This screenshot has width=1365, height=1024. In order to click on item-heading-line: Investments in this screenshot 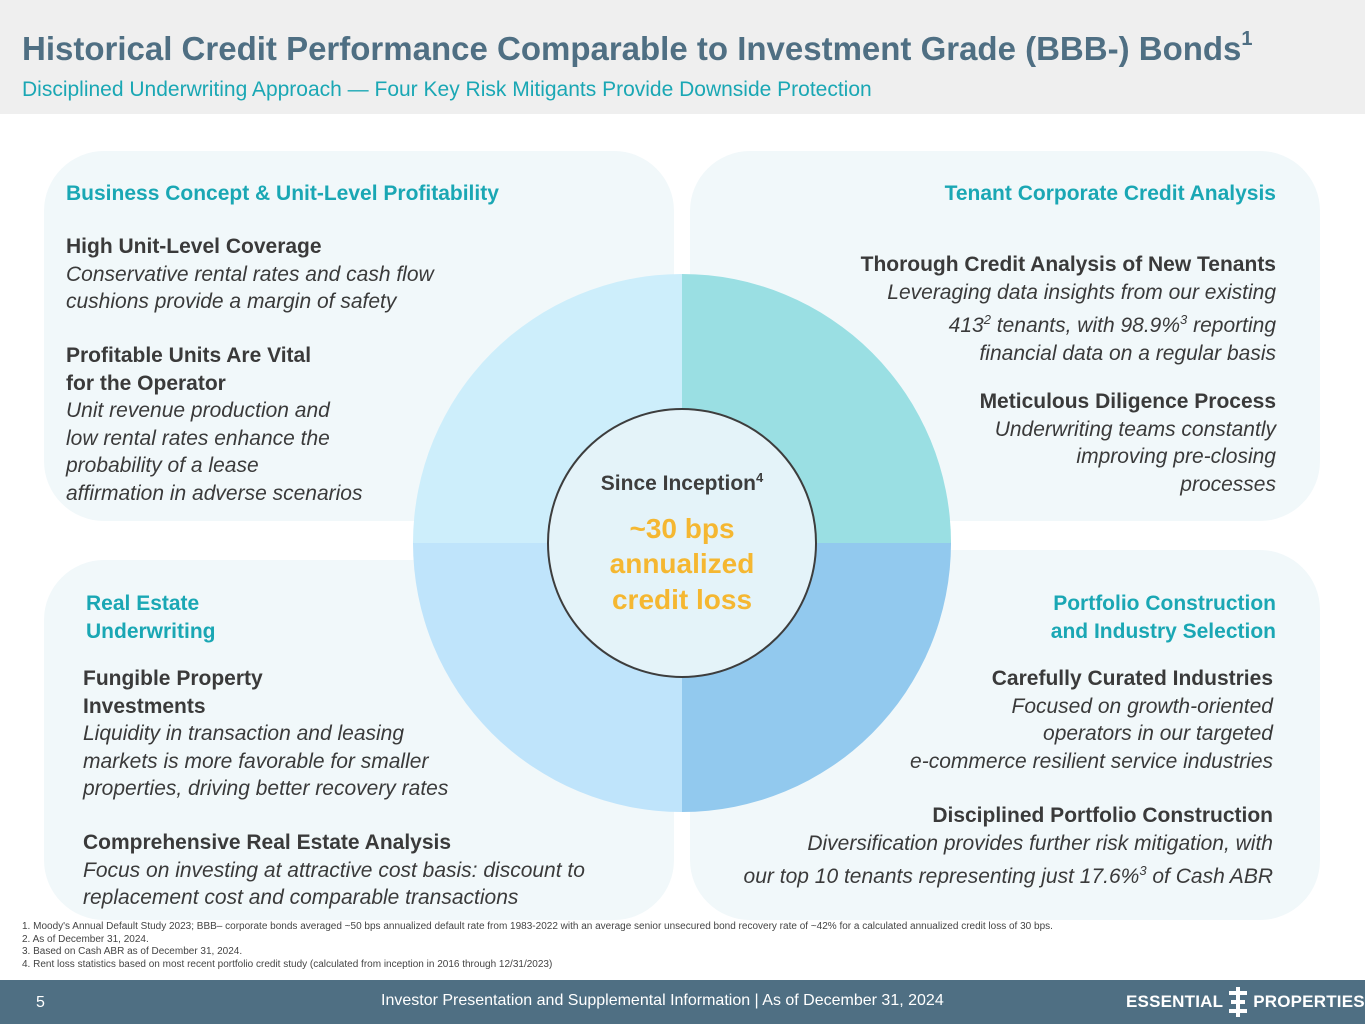, I will do `click(144, 706)`.